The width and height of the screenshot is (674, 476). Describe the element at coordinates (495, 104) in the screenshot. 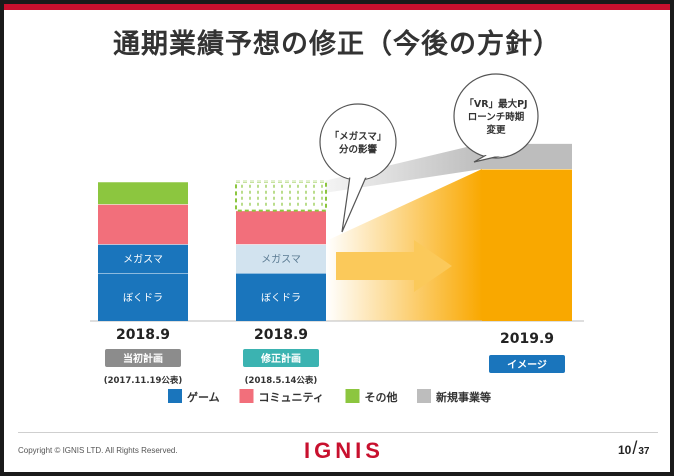

I see `bubble-text: 「VR」最大PJ` at that location.